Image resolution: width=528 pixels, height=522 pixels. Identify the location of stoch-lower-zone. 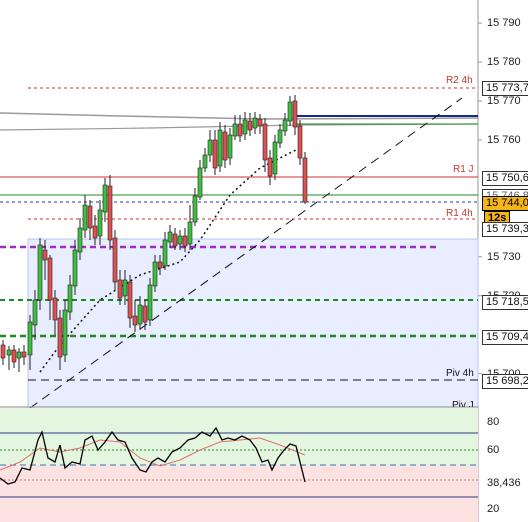
(239, 493).